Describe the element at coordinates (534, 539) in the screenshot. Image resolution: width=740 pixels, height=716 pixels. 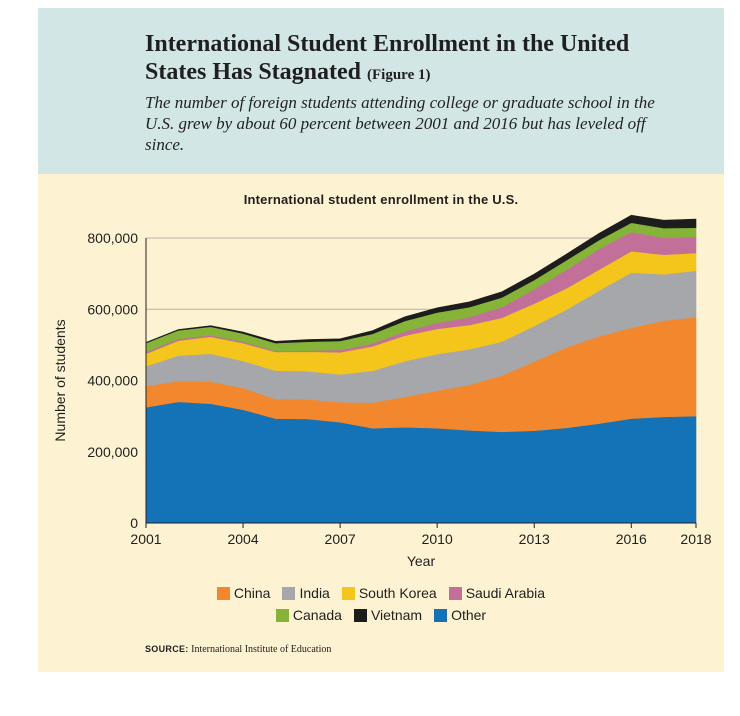
I see `x-tick-label-4: 2013` at that location.